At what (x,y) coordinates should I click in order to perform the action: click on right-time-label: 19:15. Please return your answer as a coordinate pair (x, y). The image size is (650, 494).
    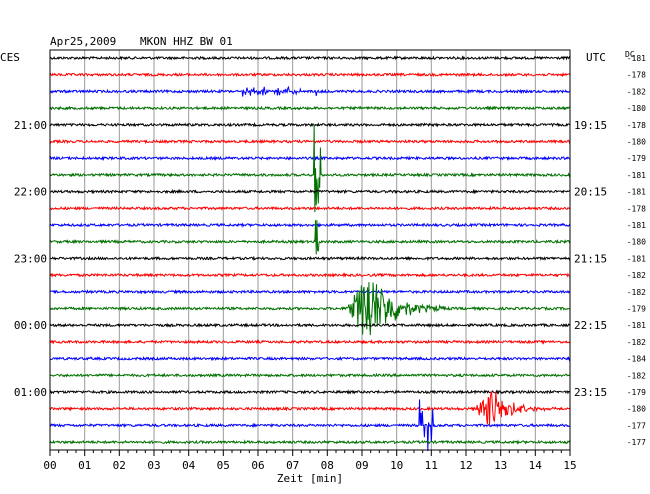
    Looking at the image, I should click on (590, 125).